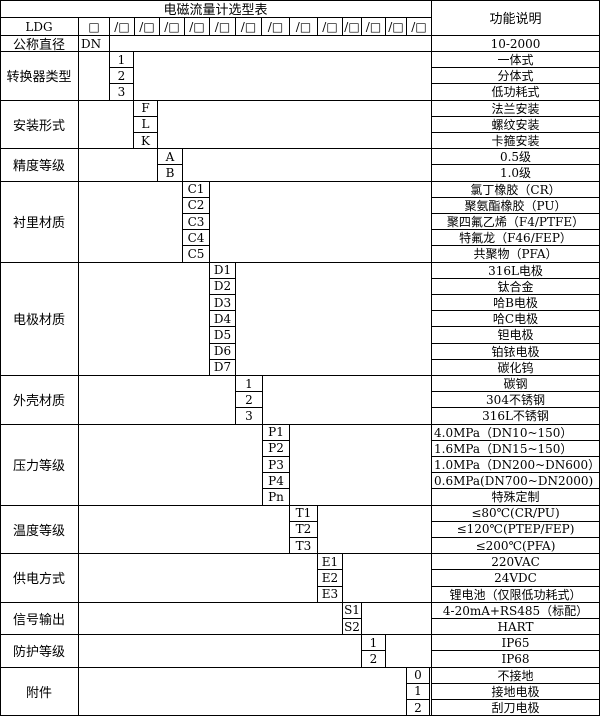 This screenshot has width=600, height=716. Describe the element at coordinates (516, 643) in the screenshot. I see `description-cell: IP65` at that location.